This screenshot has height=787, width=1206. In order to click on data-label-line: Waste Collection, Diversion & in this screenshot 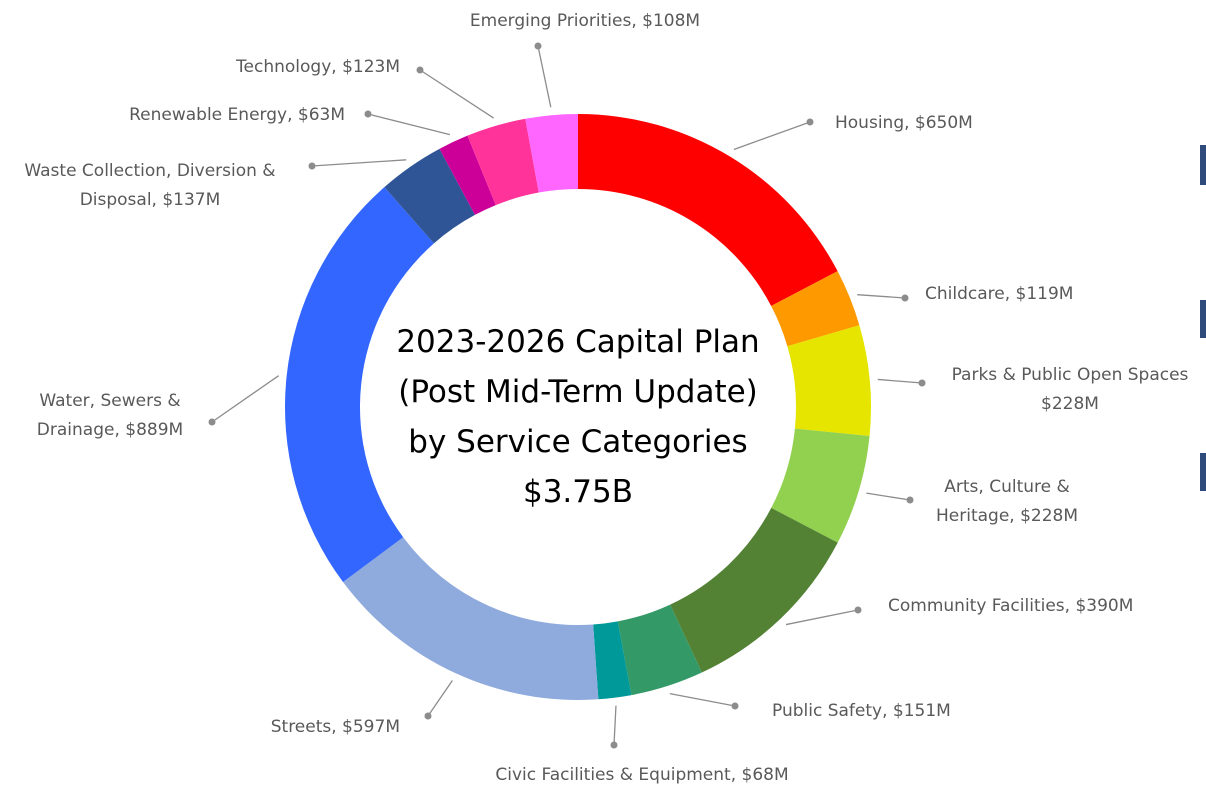, I will do `click(149, 171)`.